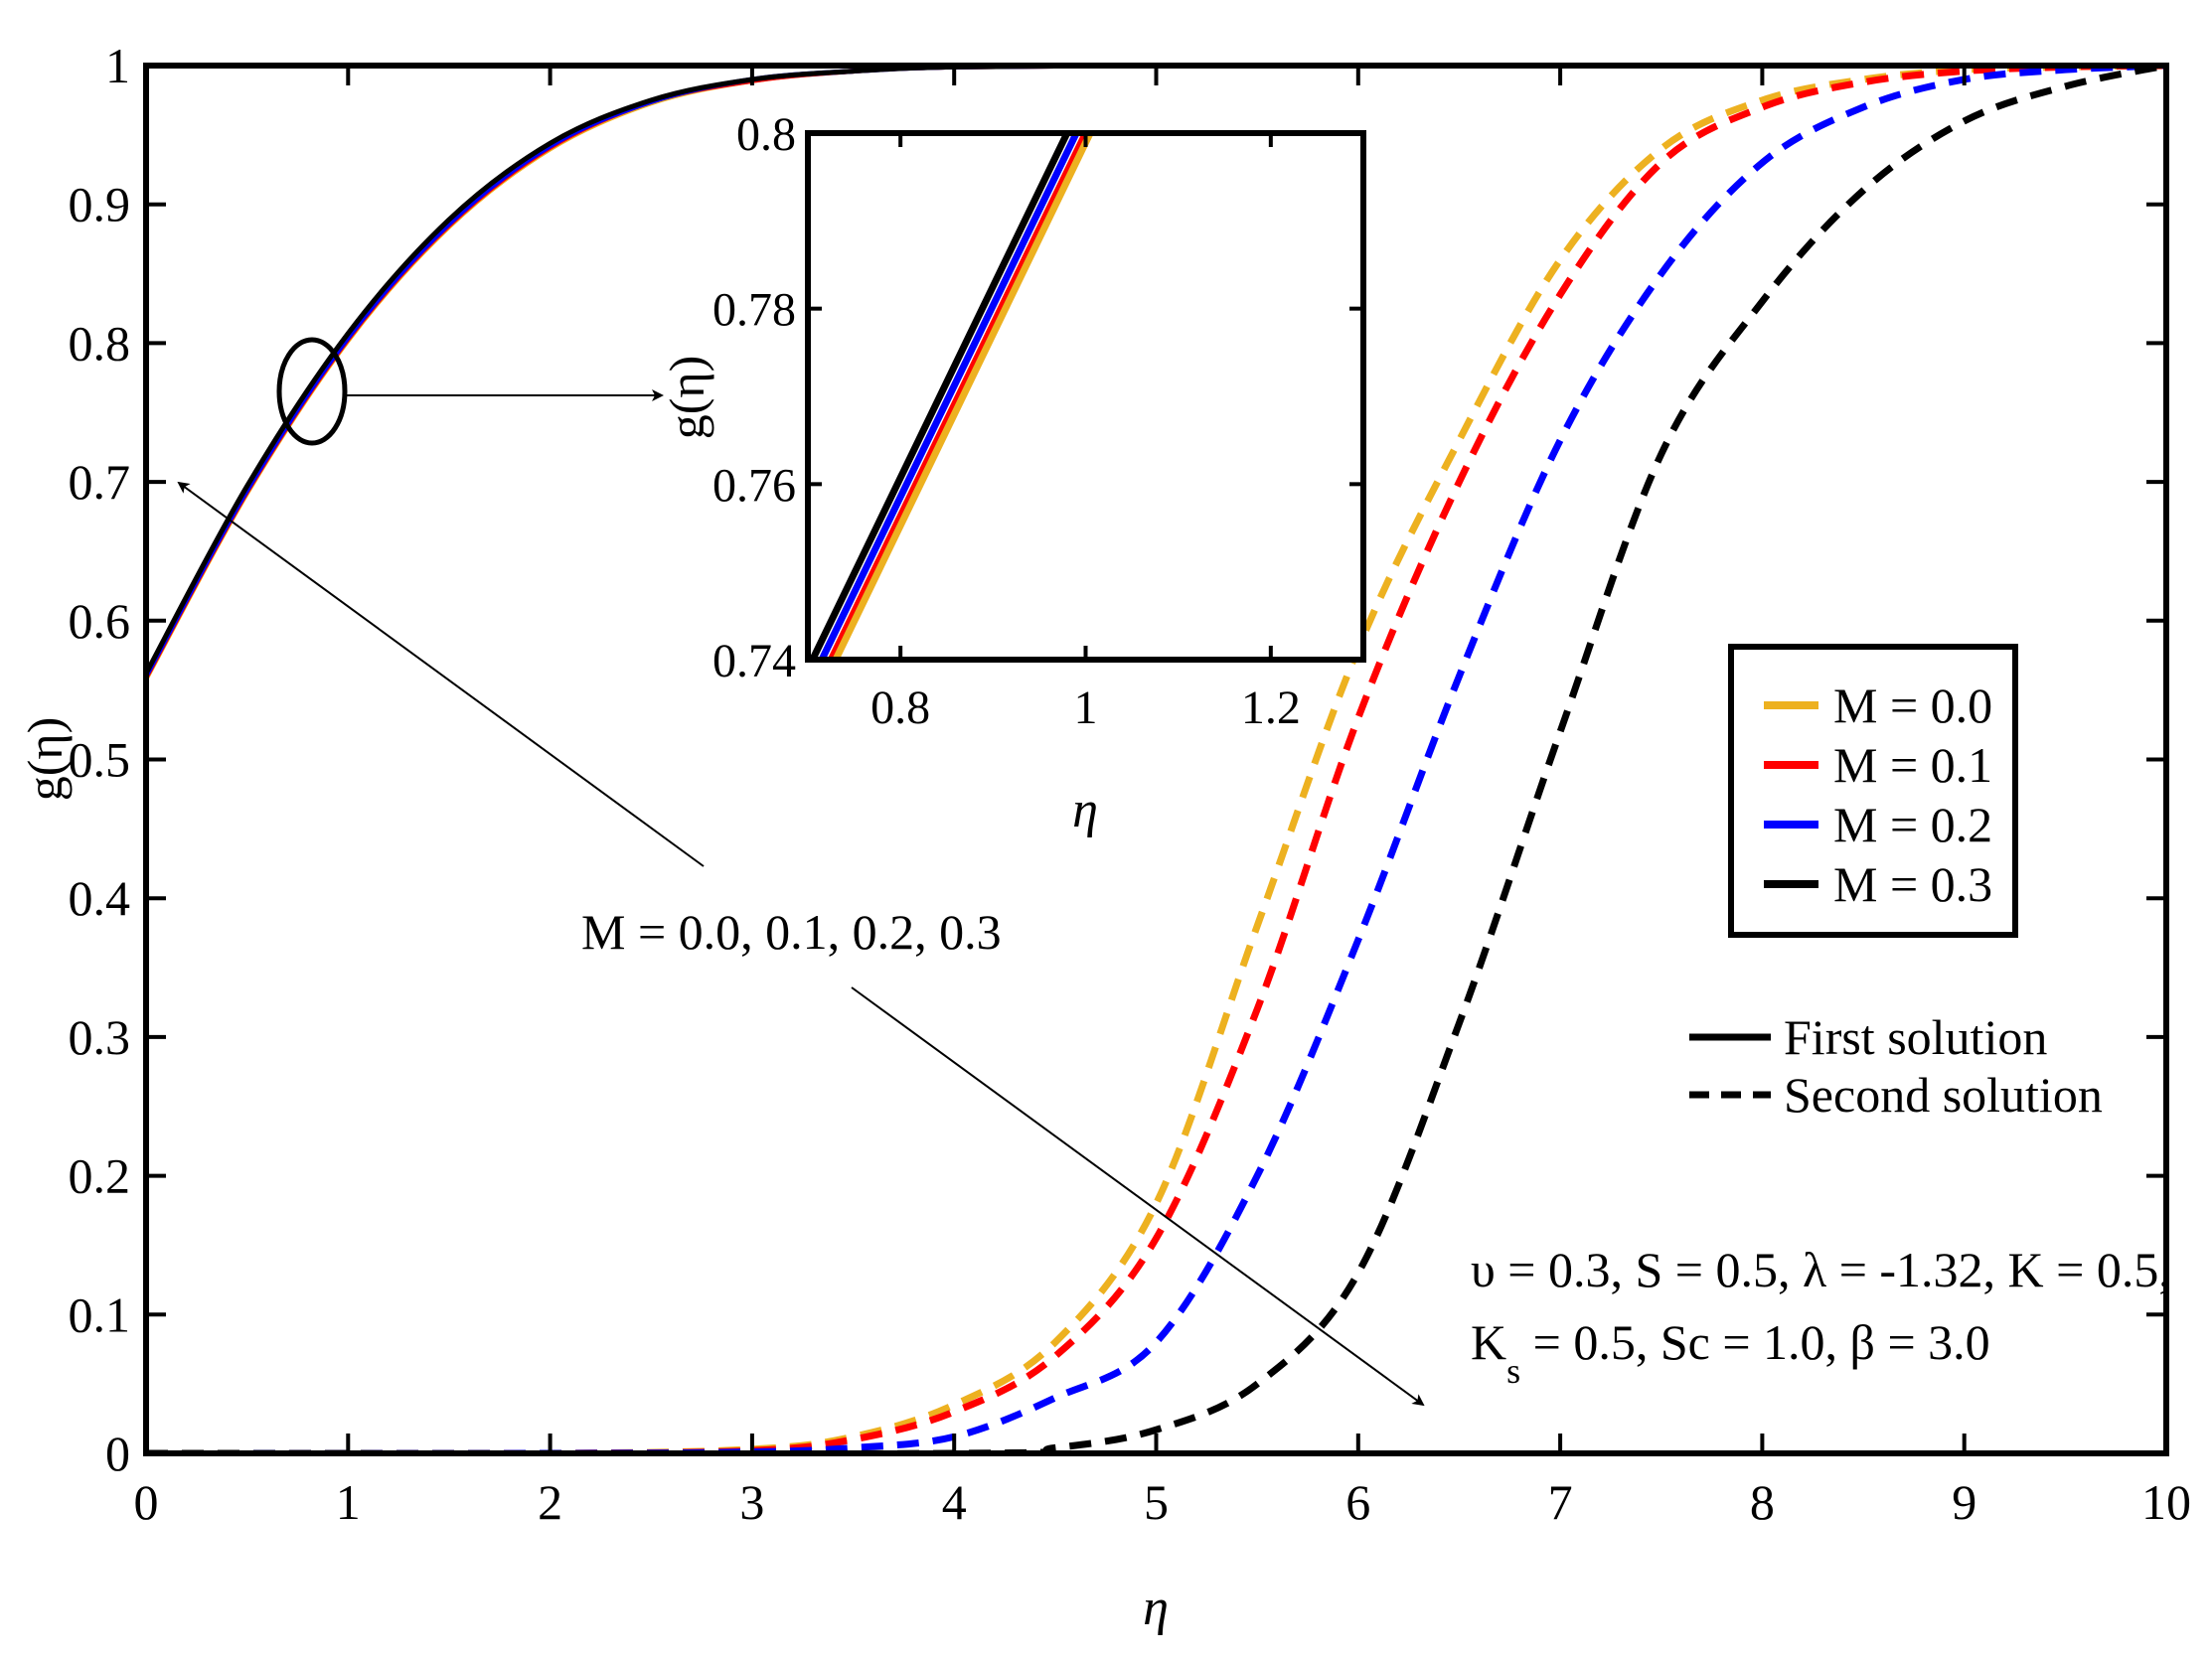  What do you see at coordinates (100, 482) in the screenshot?
I see `y-tick-label: 0.7` at bounding box center [100, 482].